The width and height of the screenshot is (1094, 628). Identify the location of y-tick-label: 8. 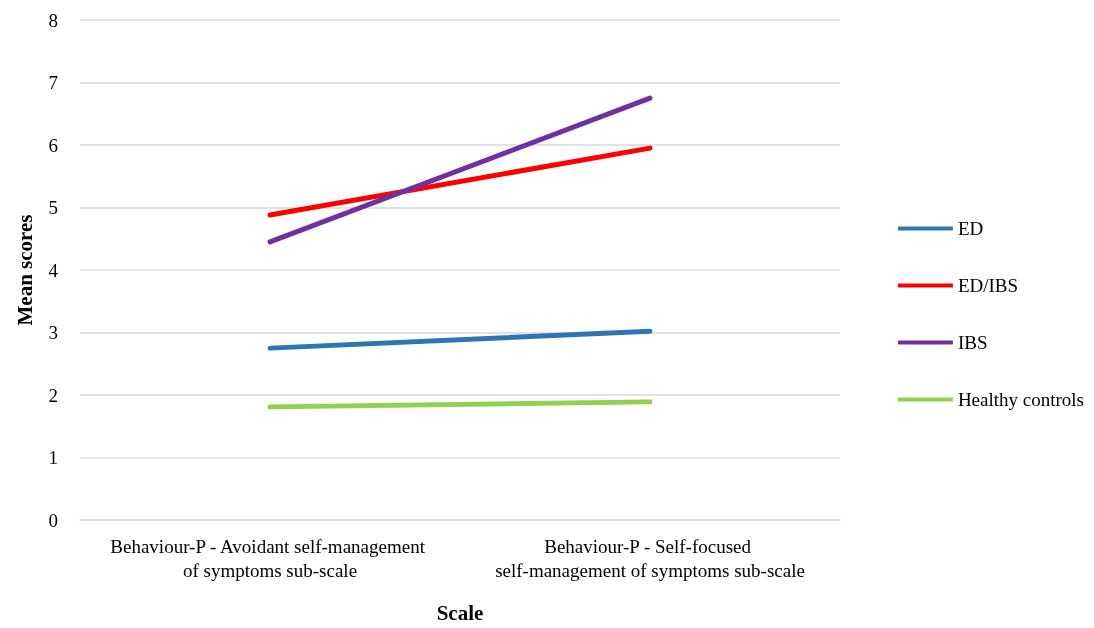
(53, 20).